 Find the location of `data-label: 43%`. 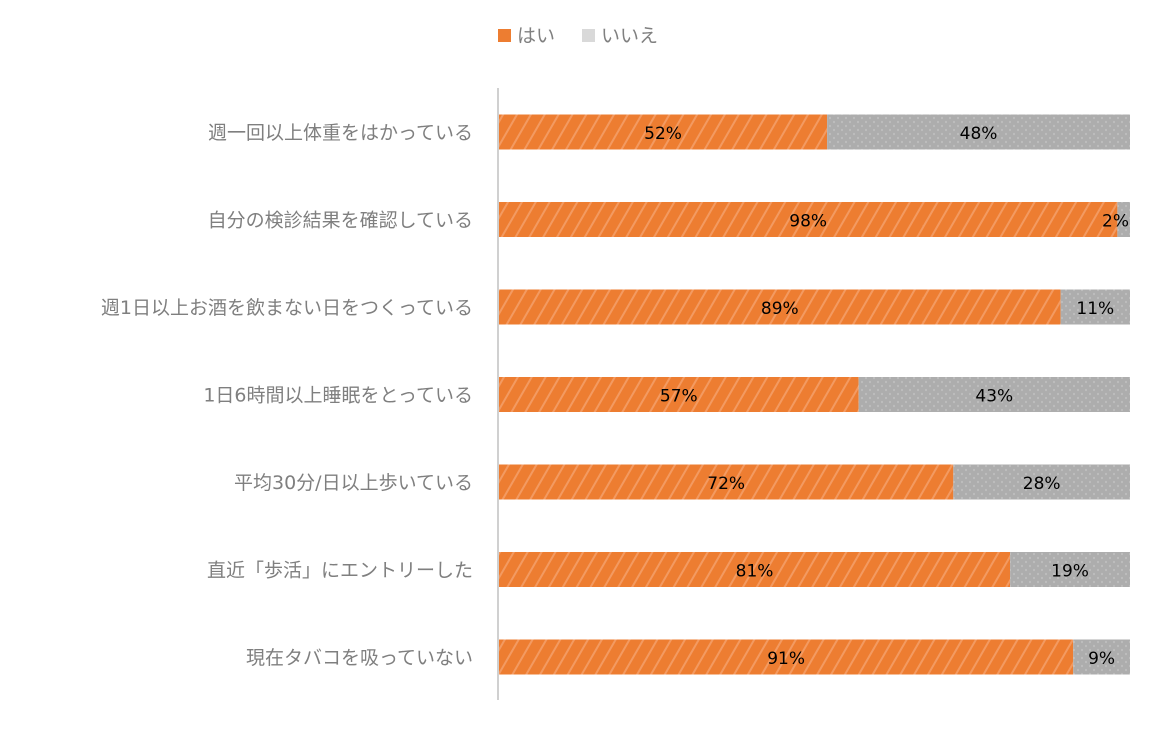

data-label: 43% is located at coordinates (994, 397).